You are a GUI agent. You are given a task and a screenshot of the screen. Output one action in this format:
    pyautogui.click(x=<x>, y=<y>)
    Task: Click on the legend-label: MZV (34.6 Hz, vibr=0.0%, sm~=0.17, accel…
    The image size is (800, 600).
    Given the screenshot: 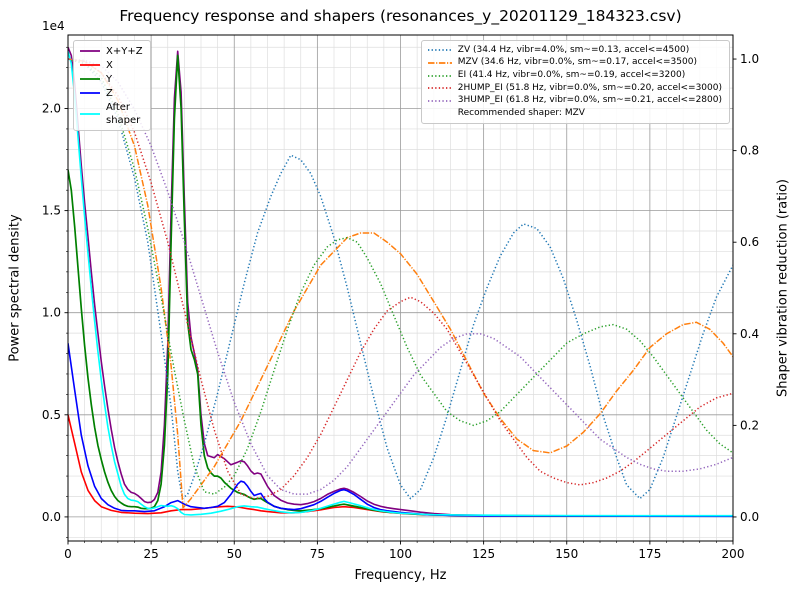 What is the action you would take?
    pyautogui.click(x=577, y=62)
    